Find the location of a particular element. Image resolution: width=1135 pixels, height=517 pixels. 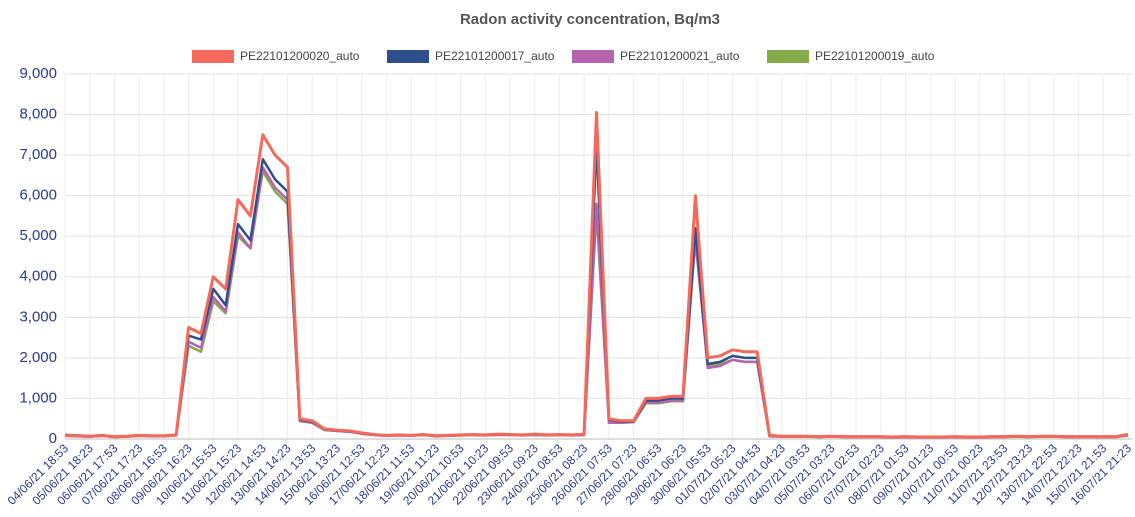

legend-label: PE22101200021_auto is located at coordinates (680, 56).